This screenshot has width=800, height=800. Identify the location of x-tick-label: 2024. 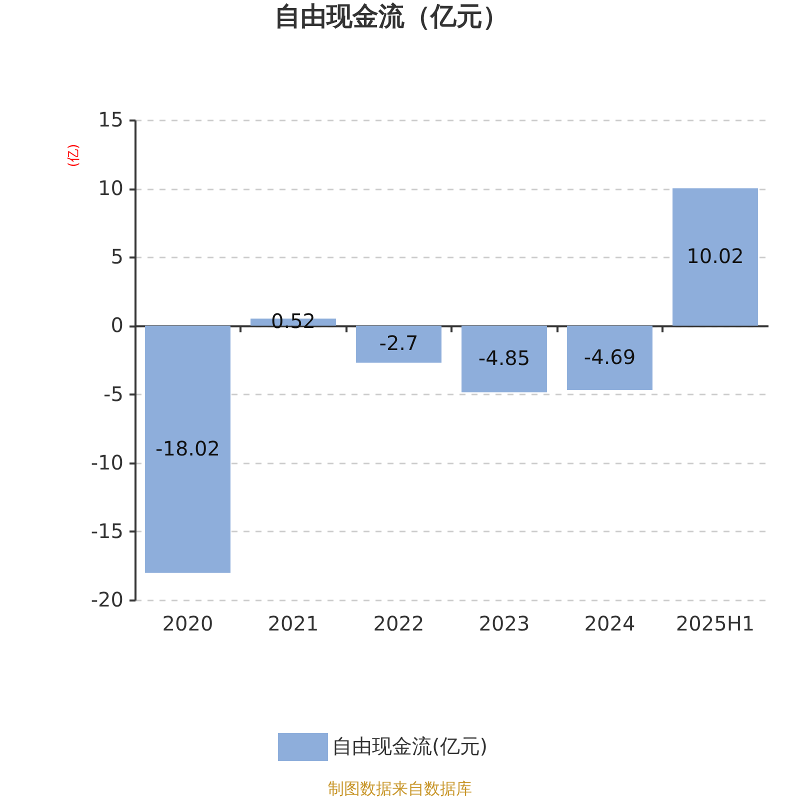
(610, 624).